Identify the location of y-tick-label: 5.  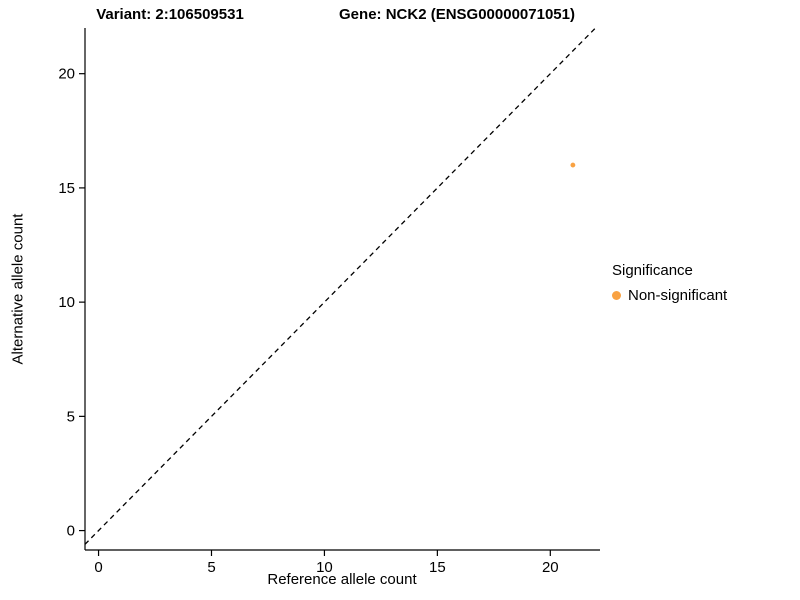
(71, 416).